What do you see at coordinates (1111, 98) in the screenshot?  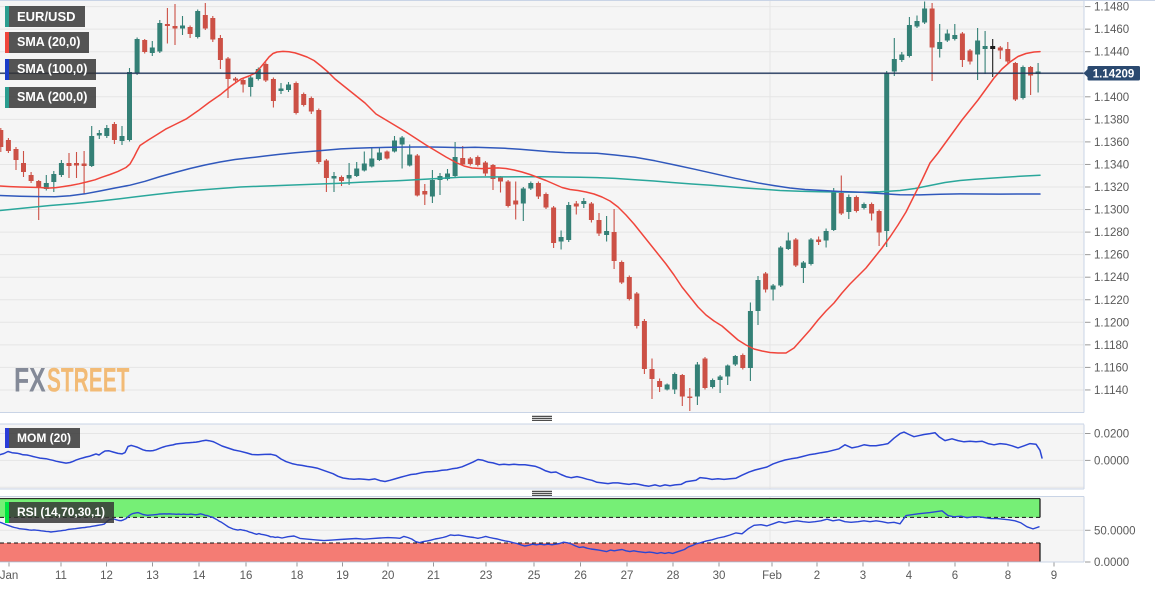 I see `svg-text: 1.1400` at bounding box center [1111, 98].